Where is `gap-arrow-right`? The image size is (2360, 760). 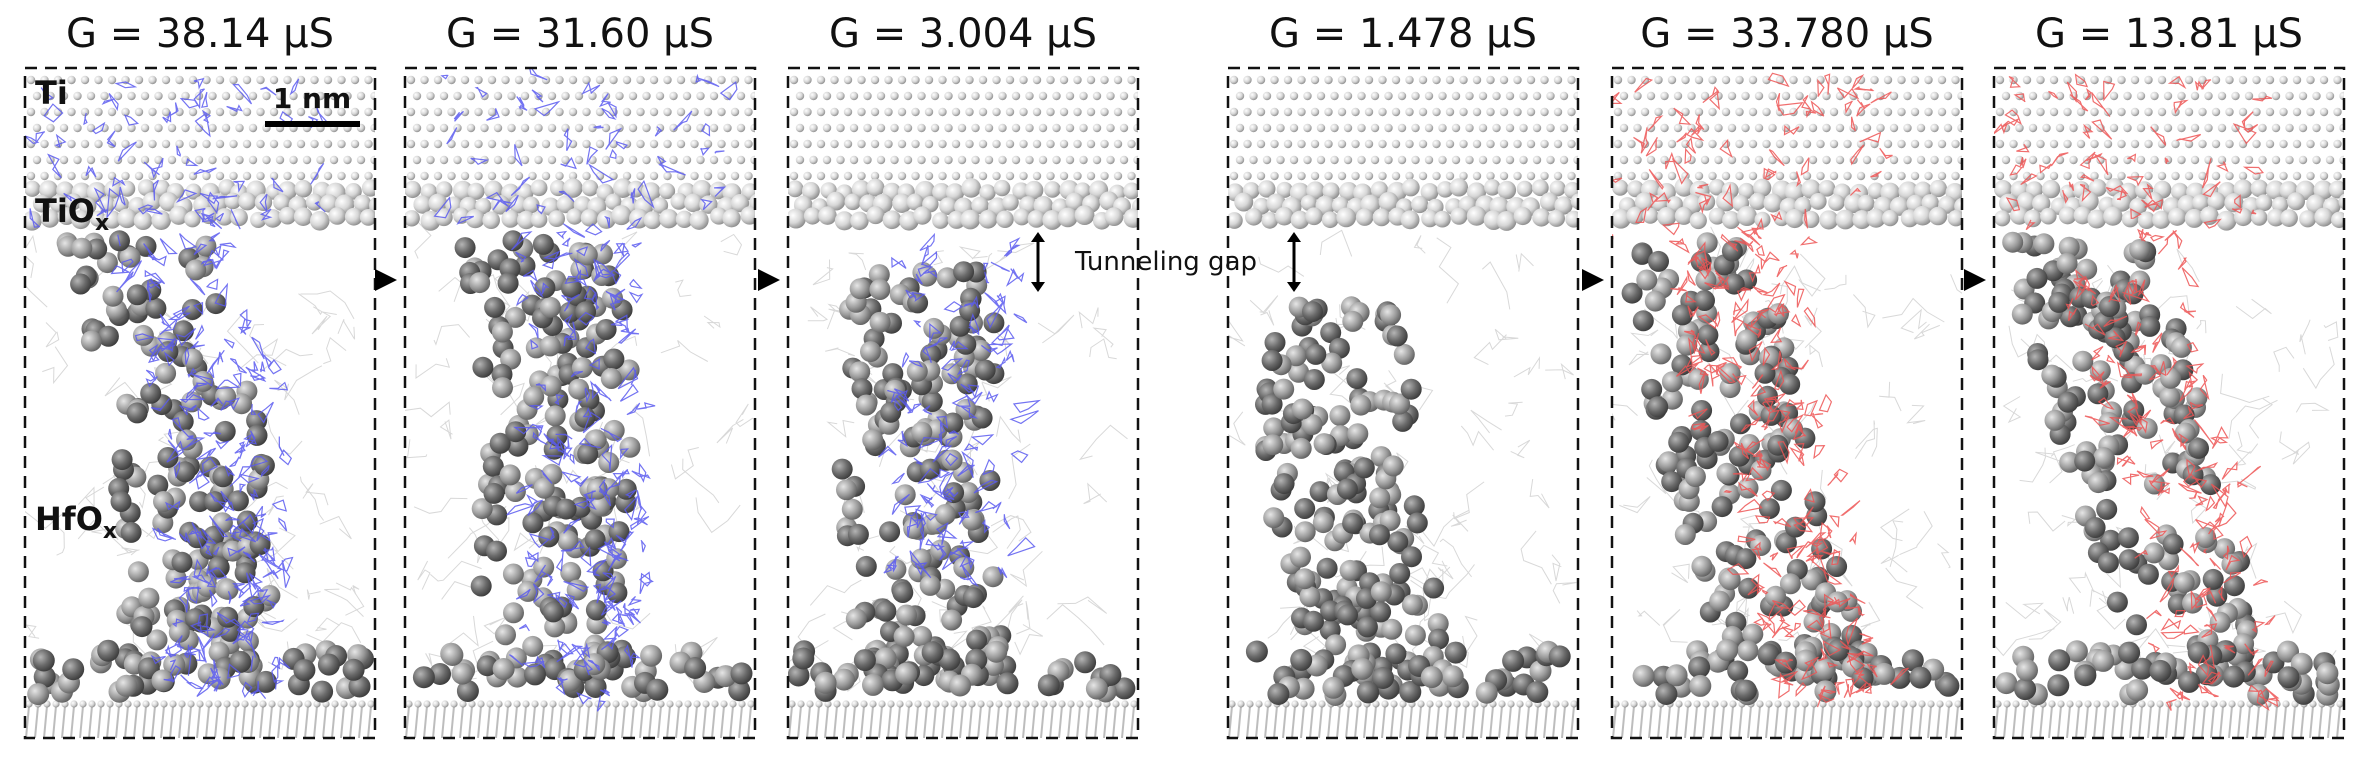
gap-arrow-right is located at coordinates (1294, 262).